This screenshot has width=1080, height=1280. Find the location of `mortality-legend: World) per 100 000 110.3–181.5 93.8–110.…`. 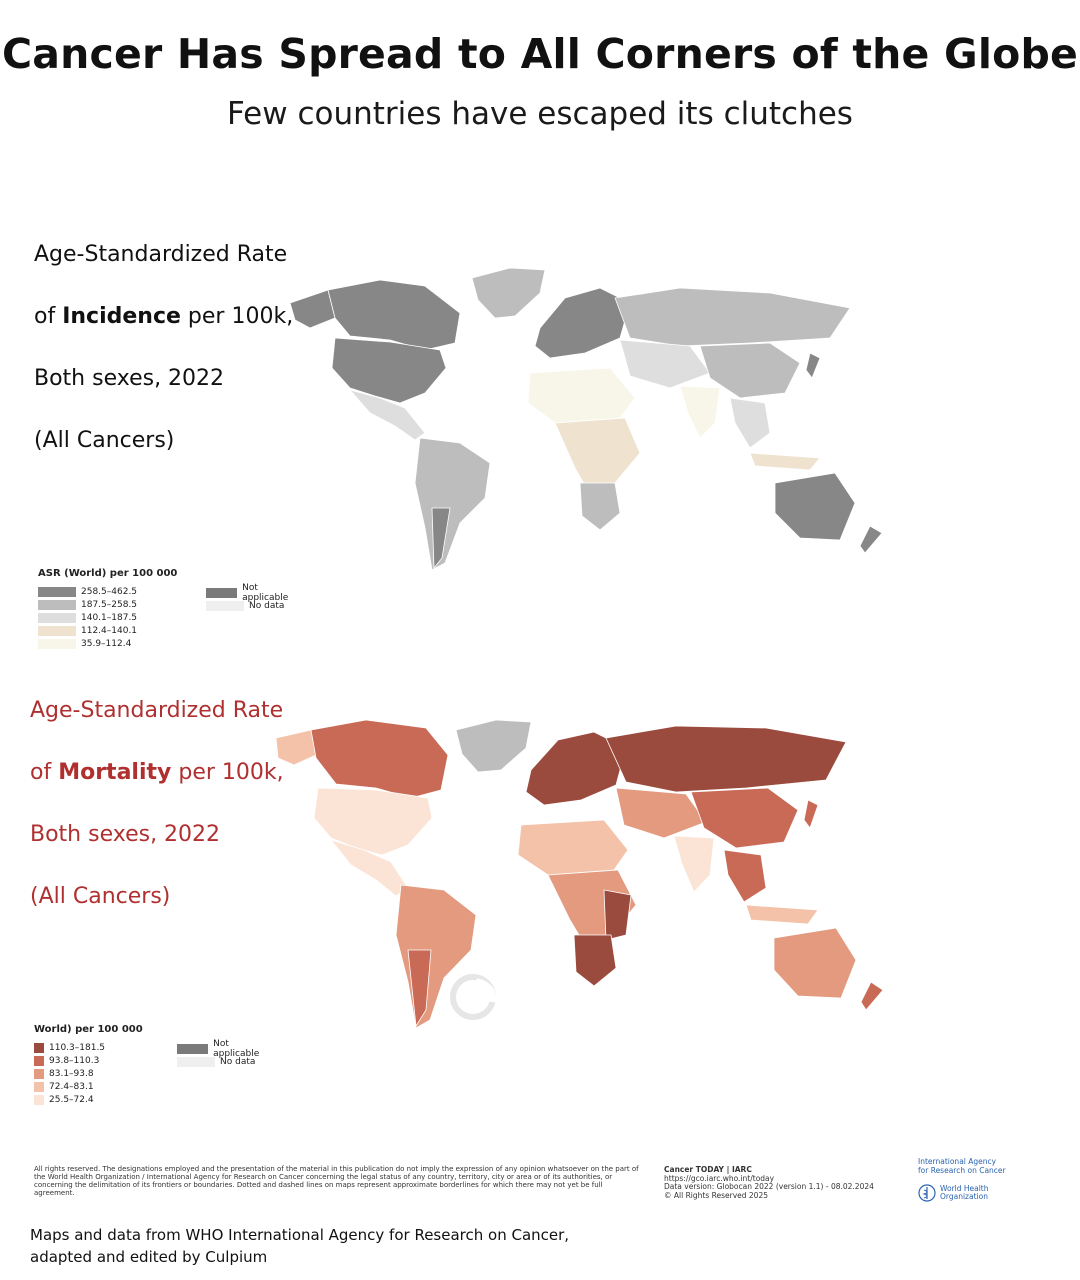

mortality-legend: World) per 100 000 110.3–181.5 93.8–110.… is located at coordinates (146, 1065).